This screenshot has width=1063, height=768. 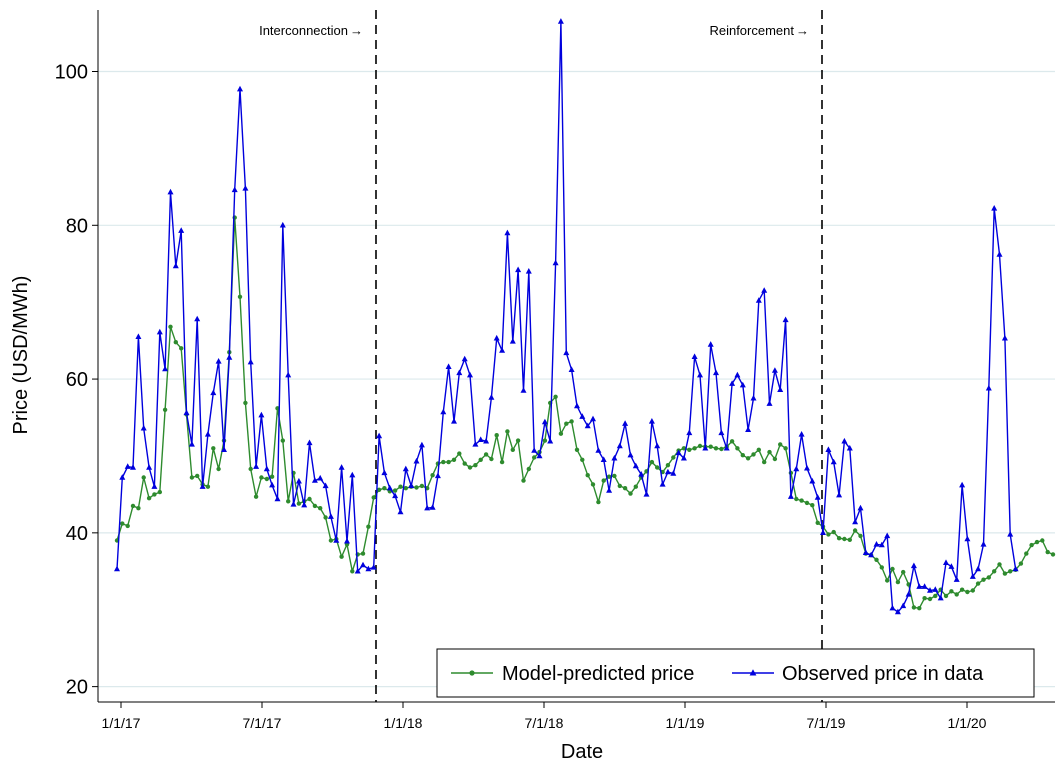 I want to click on y-tick-label: 20, so click(x=77, y=688).